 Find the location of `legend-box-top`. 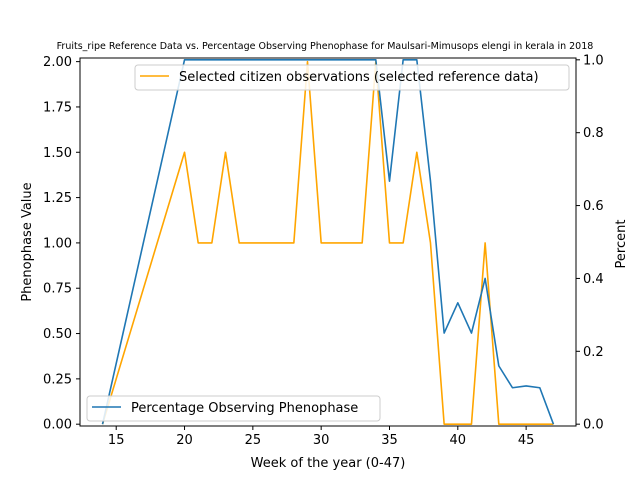

legend-box-top is located at coordinates (352, 77).